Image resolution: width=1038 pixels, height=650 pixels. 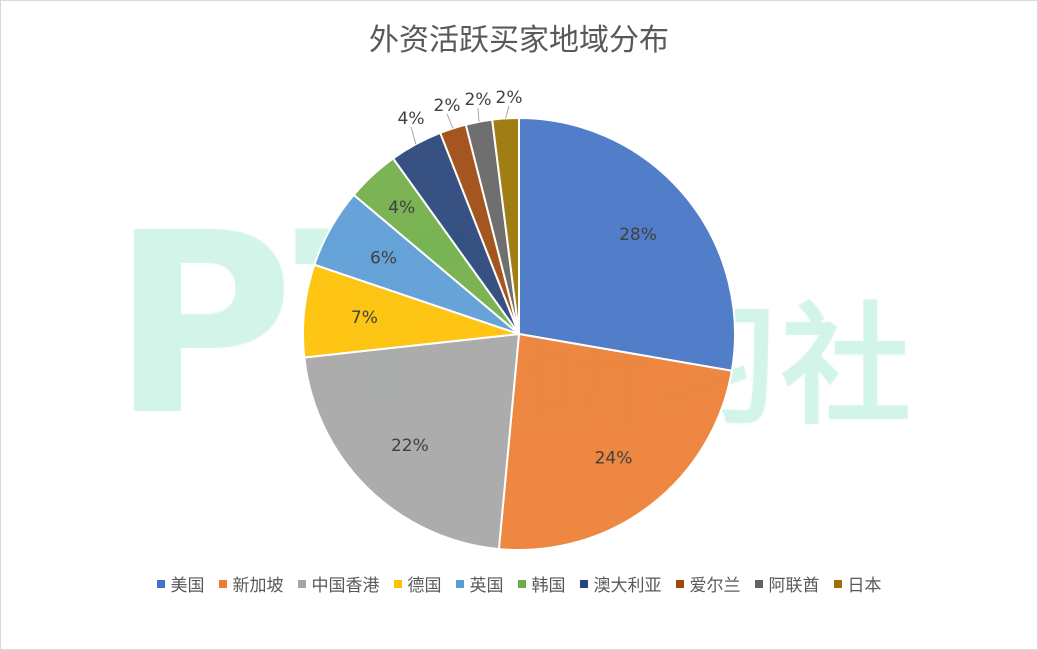 I want to click on legend-item: 中国香港, so click(x=338, y=583).